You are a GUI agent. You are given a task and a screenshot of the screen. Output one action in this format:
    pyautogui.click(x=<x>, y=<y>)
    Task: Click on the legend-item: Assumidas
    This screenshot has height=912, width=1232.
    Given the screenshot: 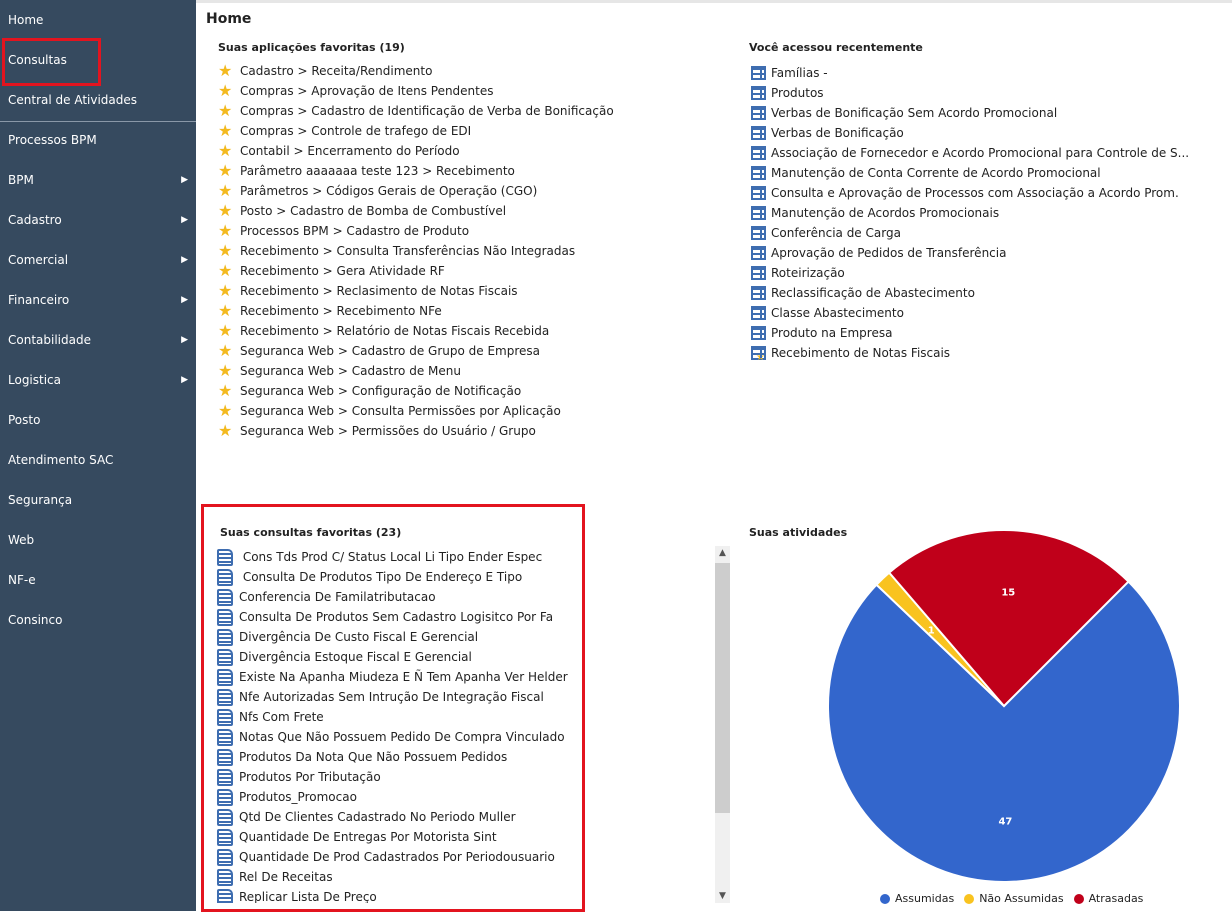 What is the action you would take?
    pyautogui.click(x=917, y=898)
    